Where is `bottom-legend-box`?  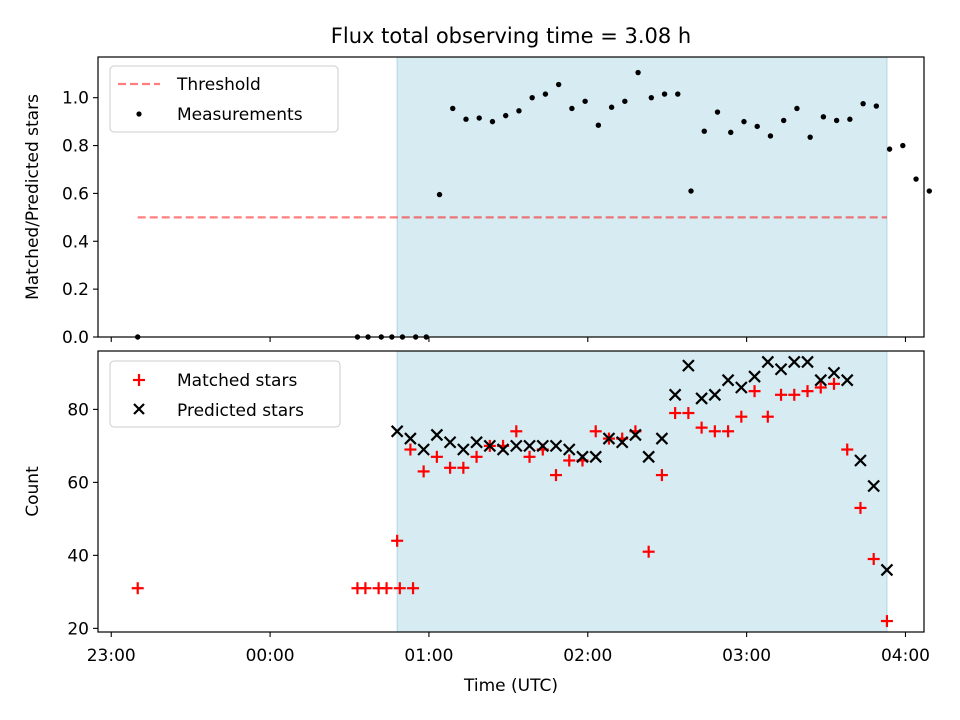
bottom-legend-box is located at coordinates (225, 394).